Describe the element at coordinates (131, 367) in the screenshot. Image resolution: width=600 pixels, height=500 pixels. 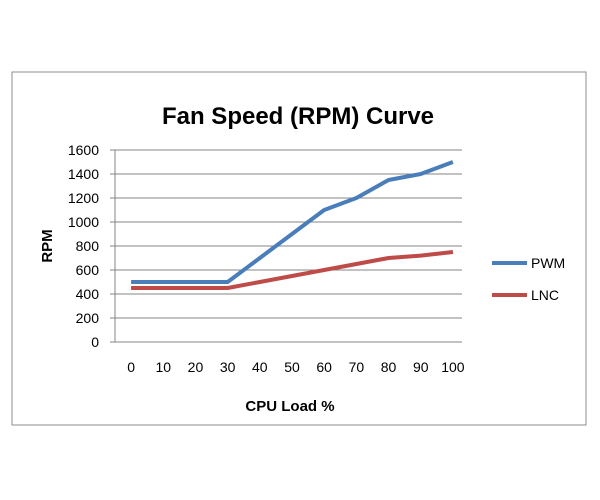
I see `x-tick-label: 0` at that location.